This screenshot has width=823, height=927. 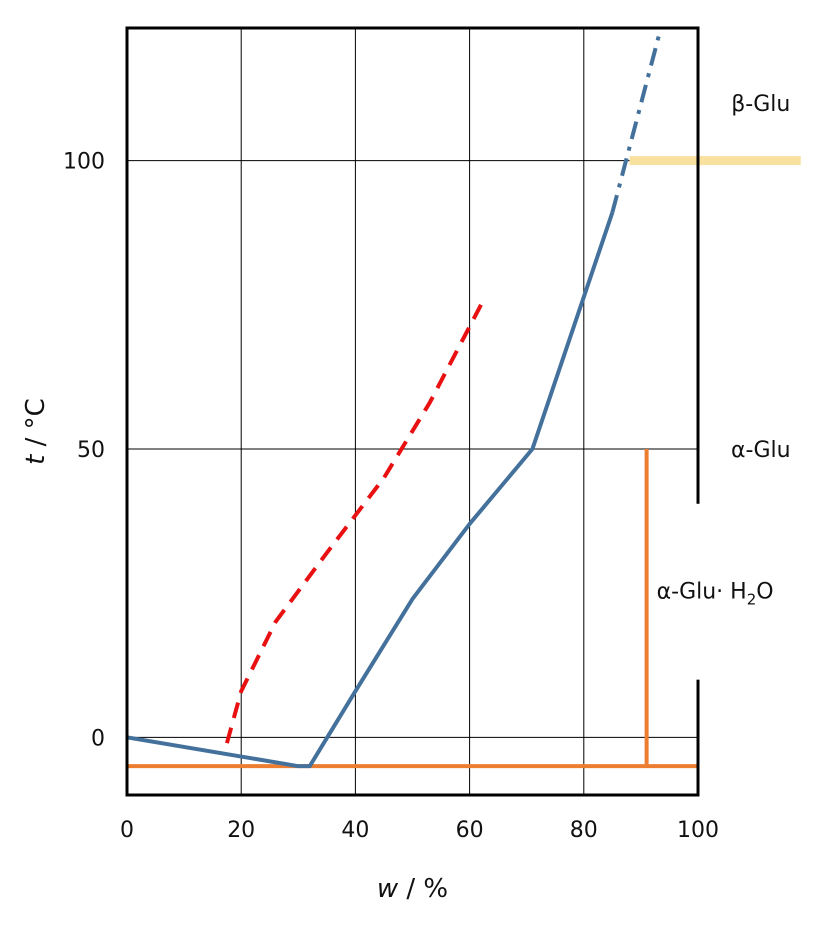 I want to click on monohydrate-label-main: α-Glu· H, so click(x=702, y=591).